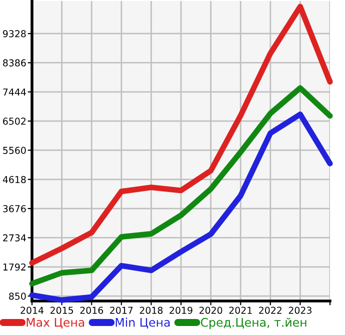  Describe the element at coordinates (143, 323) in the screenshot. I see `legend-label: Min Цена` at that location.